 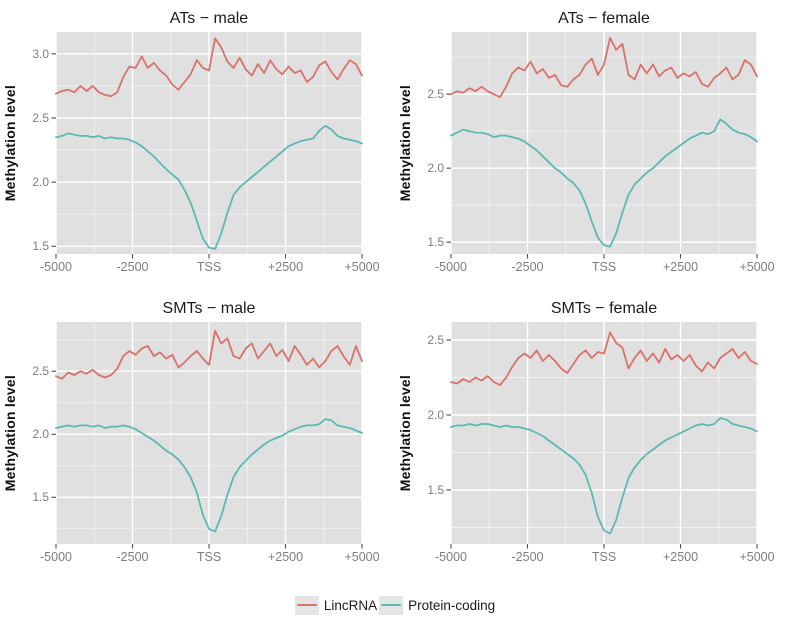 I want to click on legend-label: LincRNA, so click(x=350, y=605).